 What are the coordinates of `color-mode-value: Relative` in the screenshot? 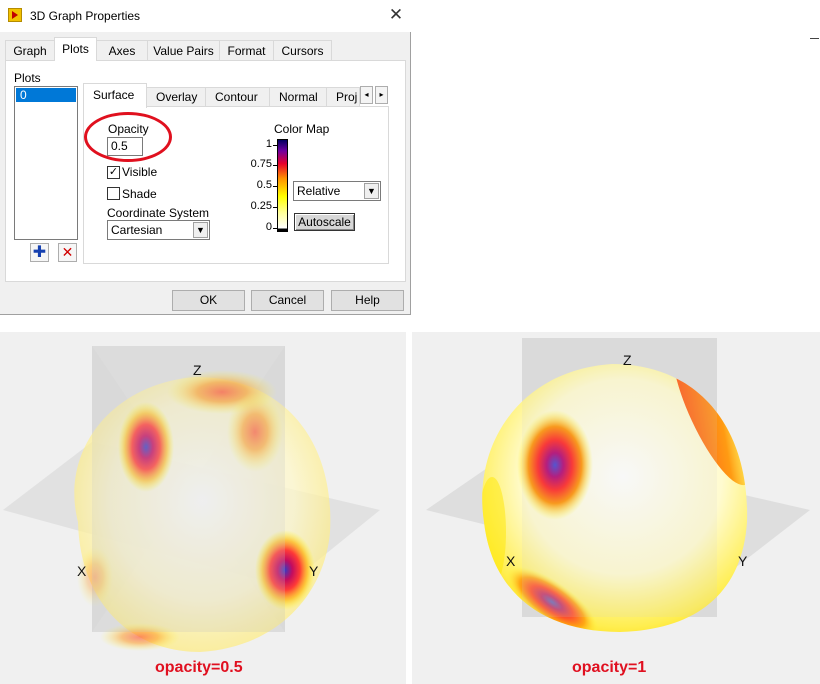 It's located at (319, 191).